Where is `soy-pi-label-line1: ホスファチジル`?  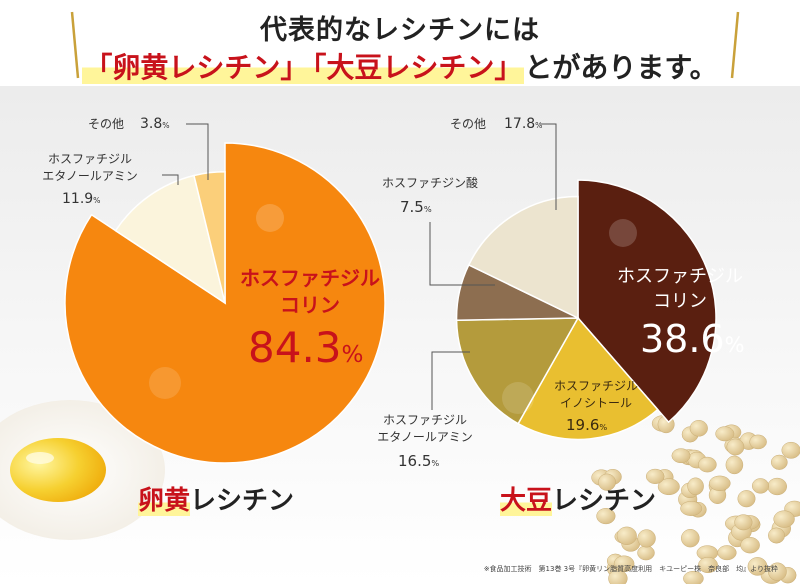
soy-pi-label-line1: ホスファチジル is located at coordinates (596, 386).